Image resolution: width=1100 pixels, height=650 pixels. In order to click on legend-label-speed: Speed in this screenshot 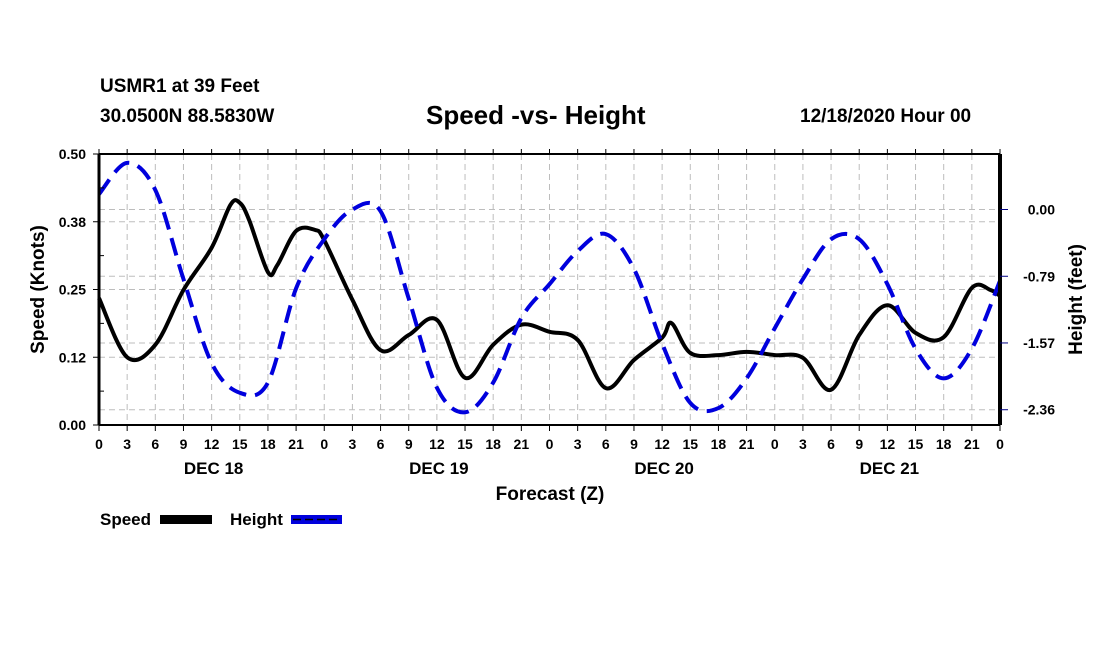, I will do `click(125, 519)`.